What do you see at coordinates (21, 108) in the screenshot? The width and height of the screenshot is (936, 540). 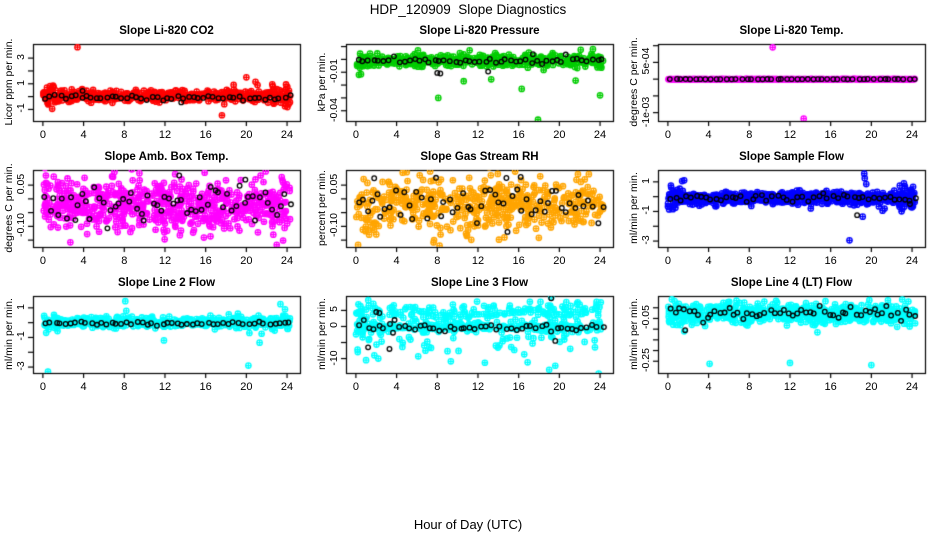 I see `y-tick-label: -1` at bounding box center [21, 108].